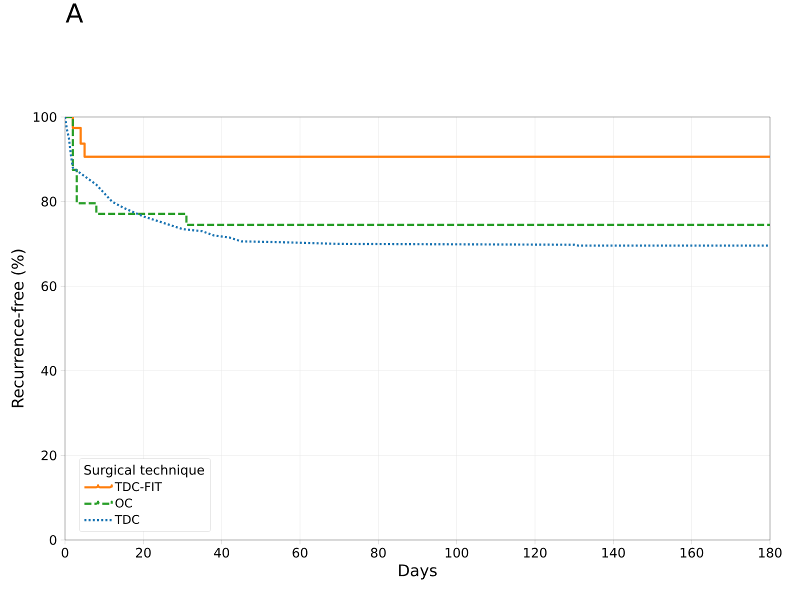 The width and height of the screenshot is (791, 589). I want to click on x-tick-label: 100, so click(457, 553).